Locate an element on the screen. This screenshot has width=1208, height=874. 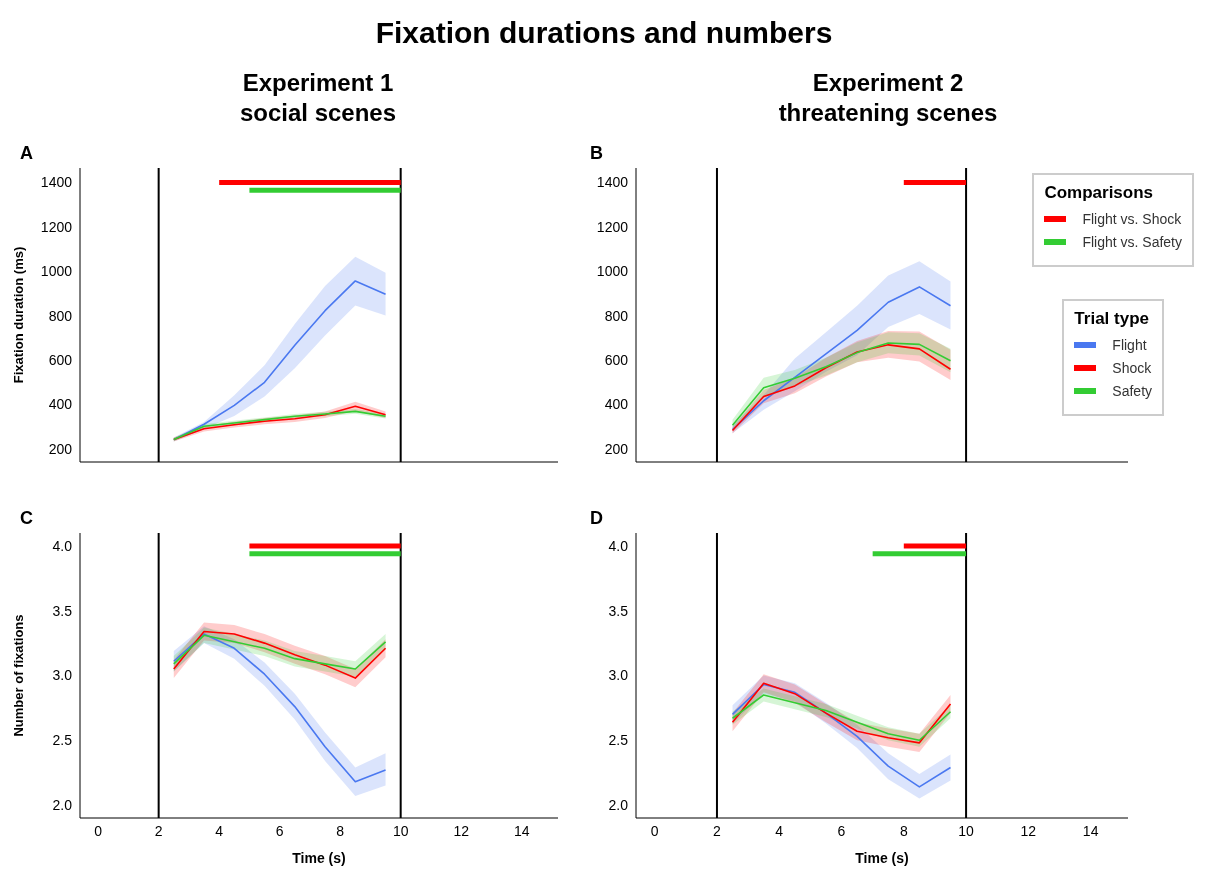
chart-title: C is located at coordinates (26, 518).